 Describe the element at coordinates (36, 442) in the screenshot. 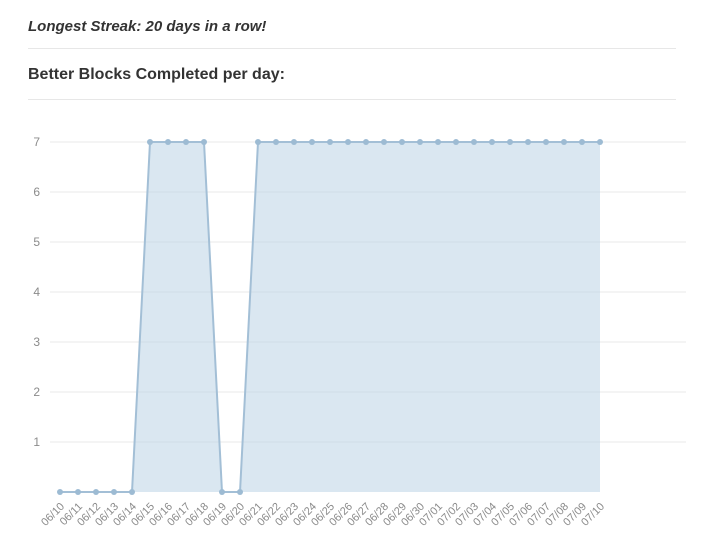

I see `y-tick-label: 1` at that location.